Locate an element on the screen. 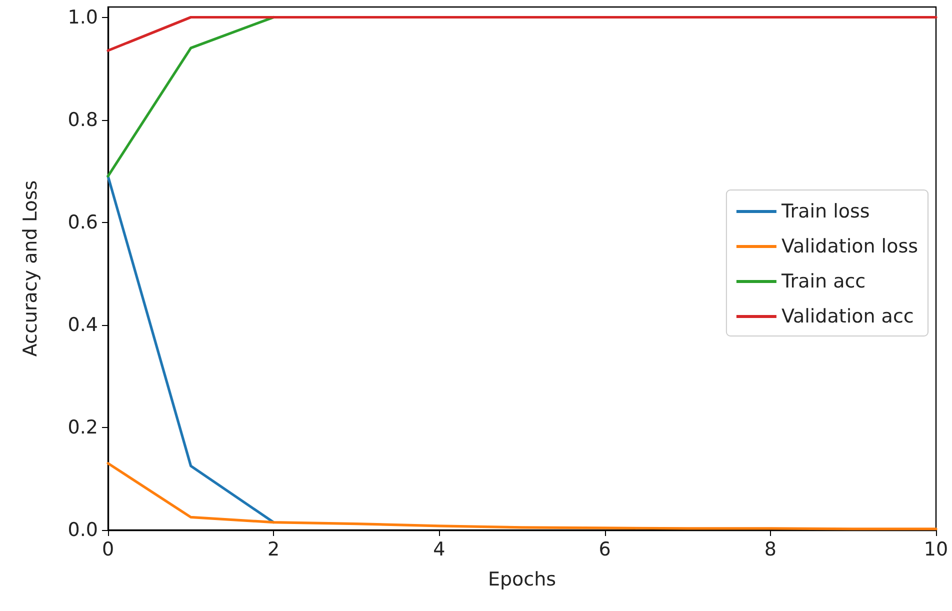 Image resolution: width=952 pixels, height=611 pixels. legend-label: Train loss is located at coordinates (825, 211).